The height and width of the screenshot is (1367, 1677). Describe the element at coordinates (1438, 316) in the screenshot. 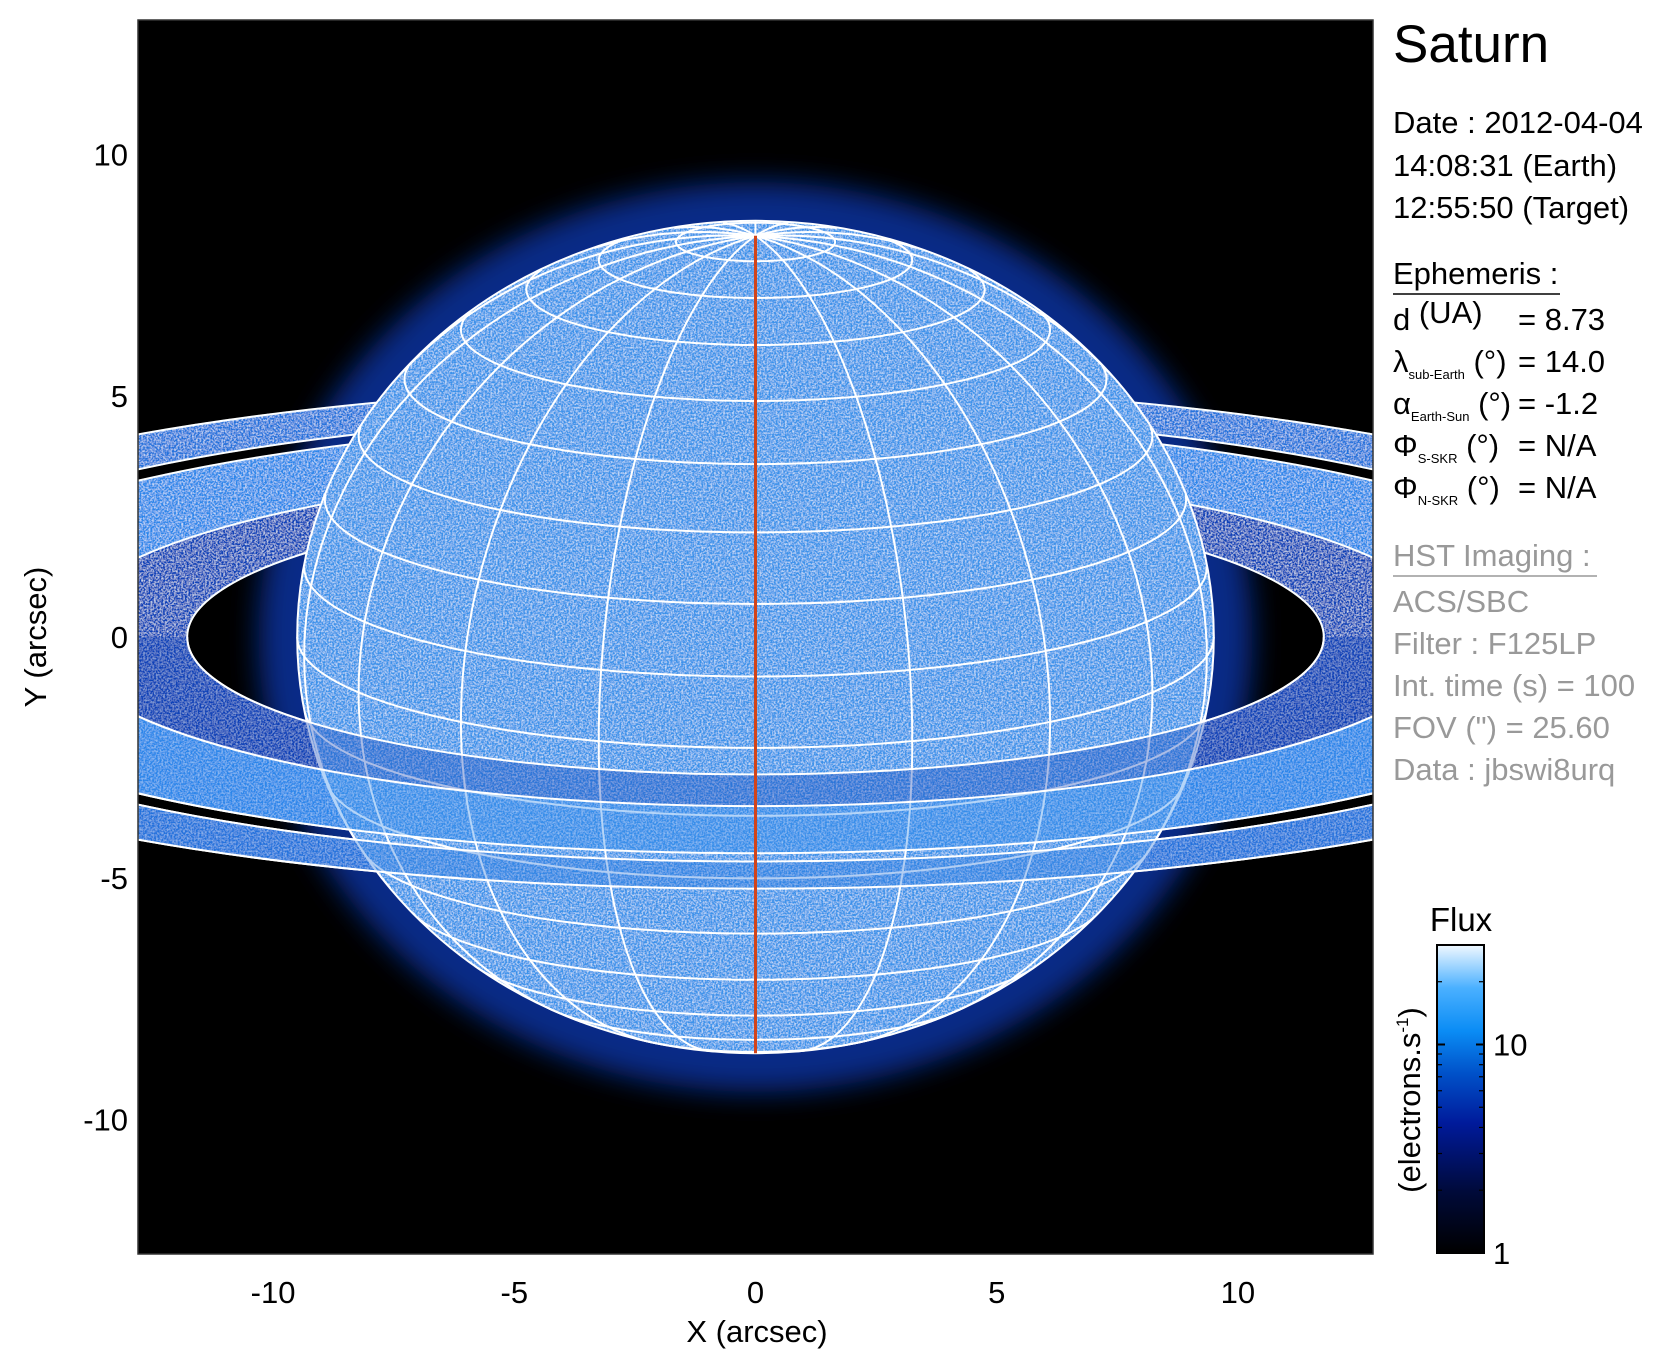

I see `ephemeris-row: d (UA)` at that location.